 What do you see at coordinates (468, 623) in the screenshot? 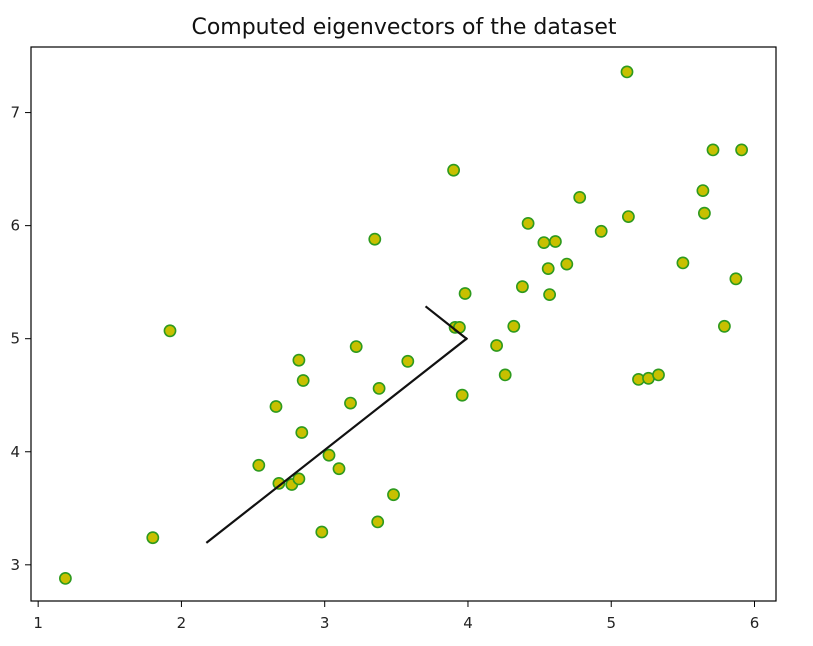
I see `x-tick-label: 4` at bounding box center [468, 623].